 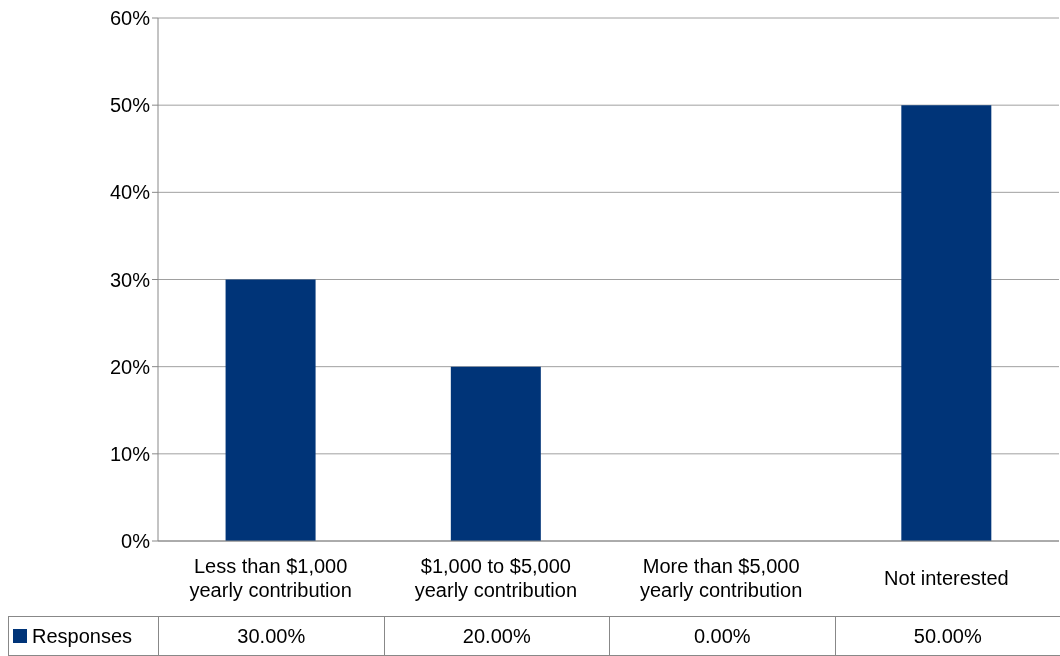 I want to click on x-tick-label: $1,000 to $5,000 yearly contribution, so click(x=496, y=578).